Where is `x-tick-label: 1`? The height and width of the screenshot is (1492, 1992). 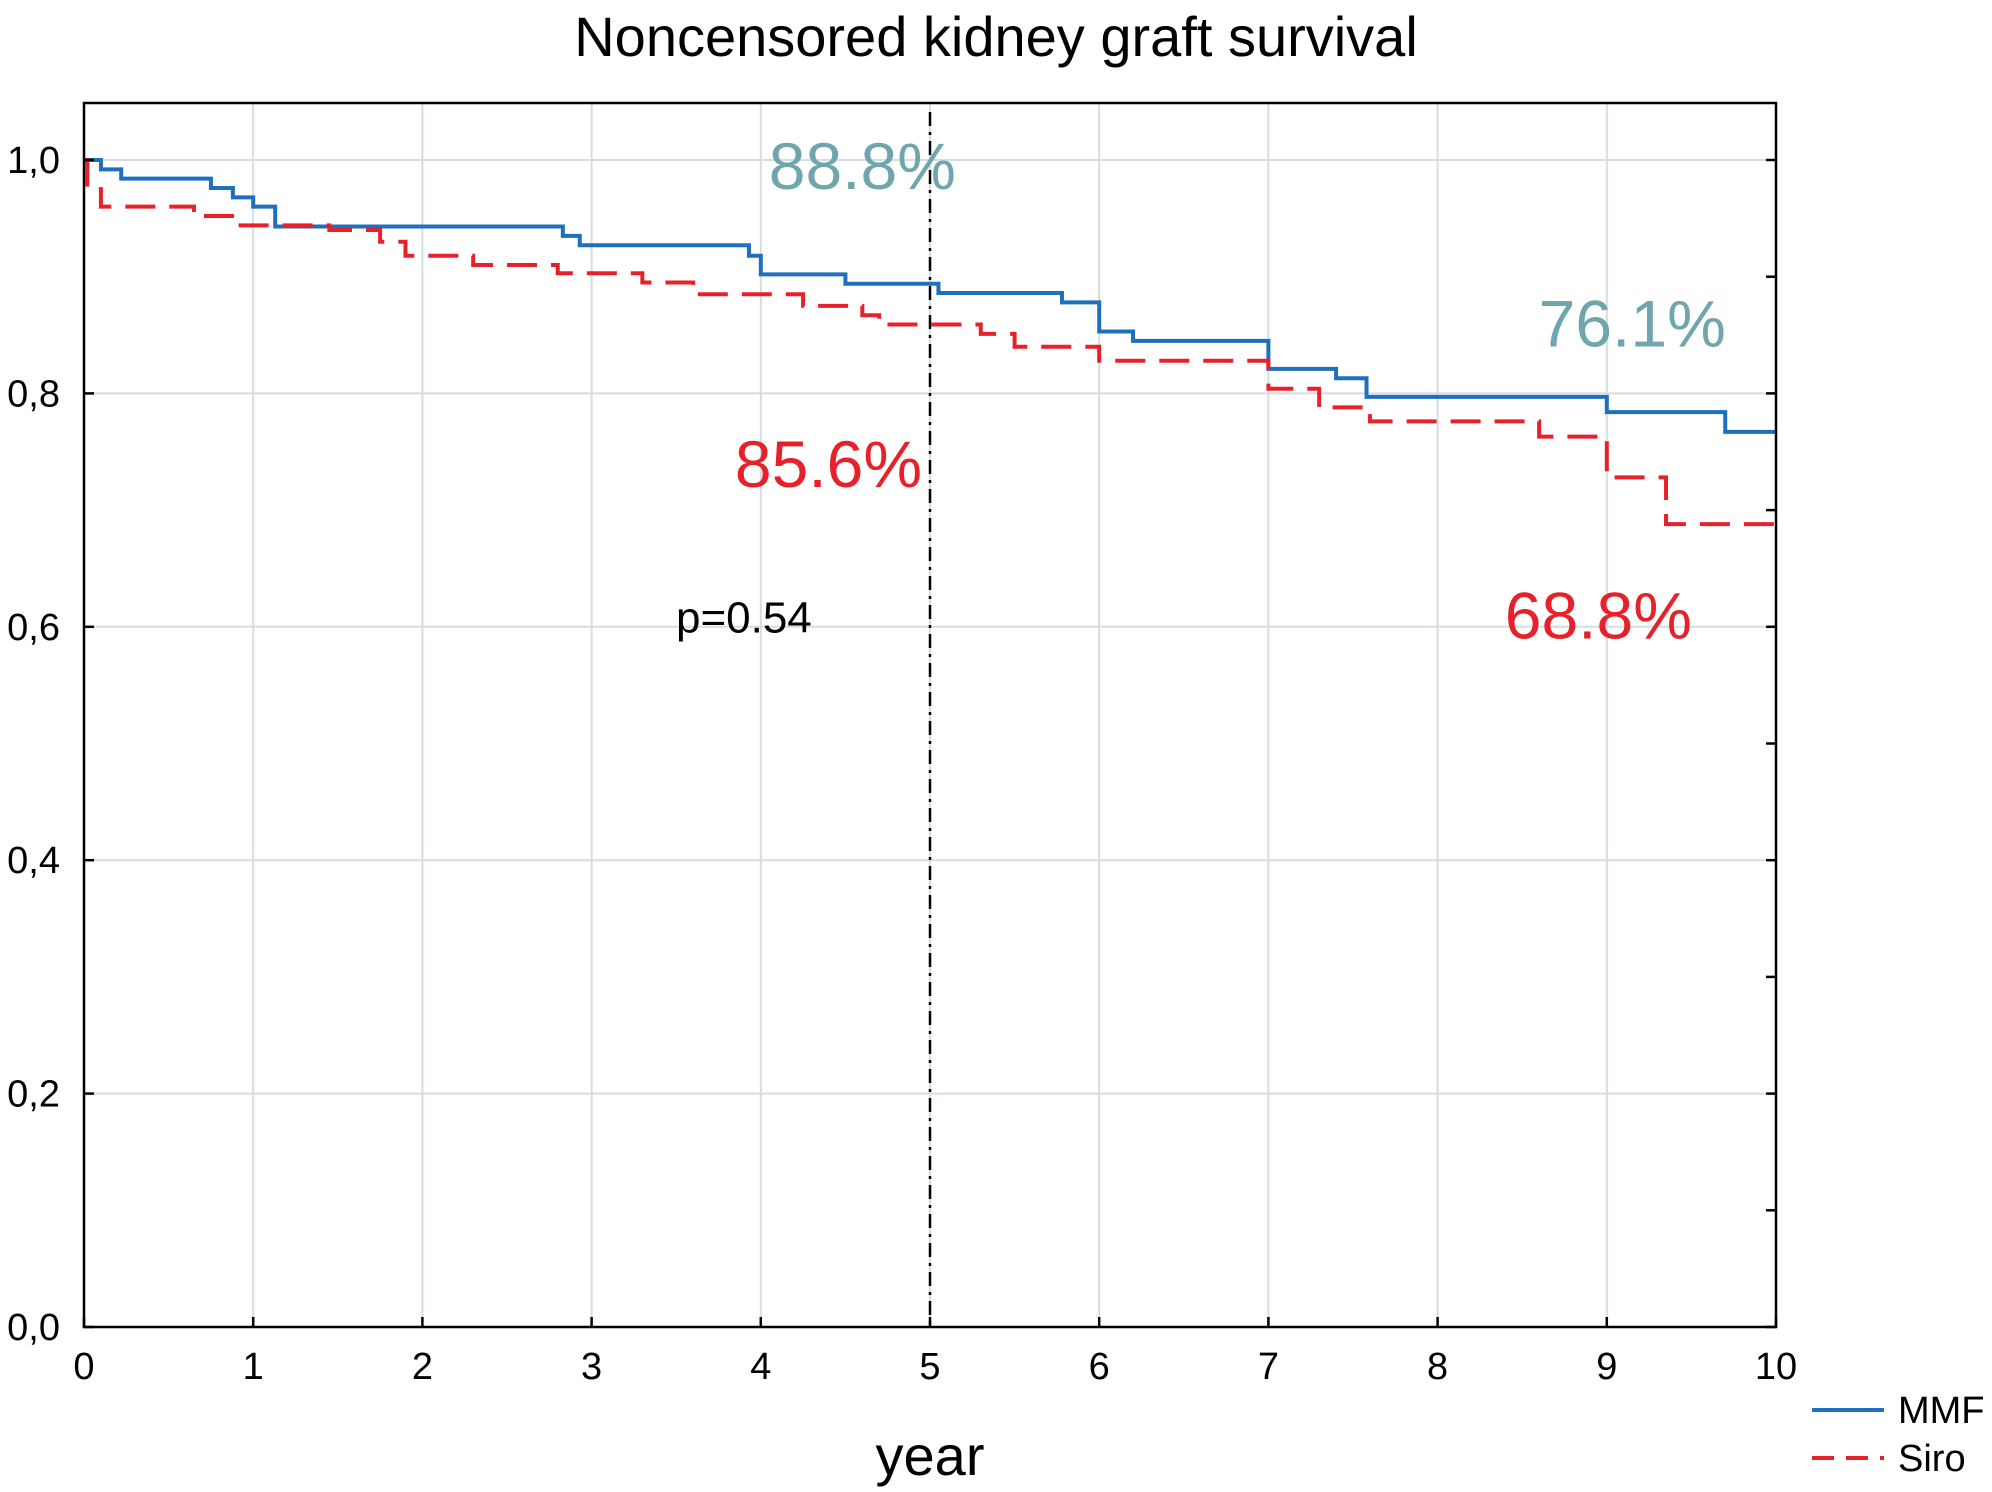
x-tick-label: 1 is located at coordinates (253, 1367).